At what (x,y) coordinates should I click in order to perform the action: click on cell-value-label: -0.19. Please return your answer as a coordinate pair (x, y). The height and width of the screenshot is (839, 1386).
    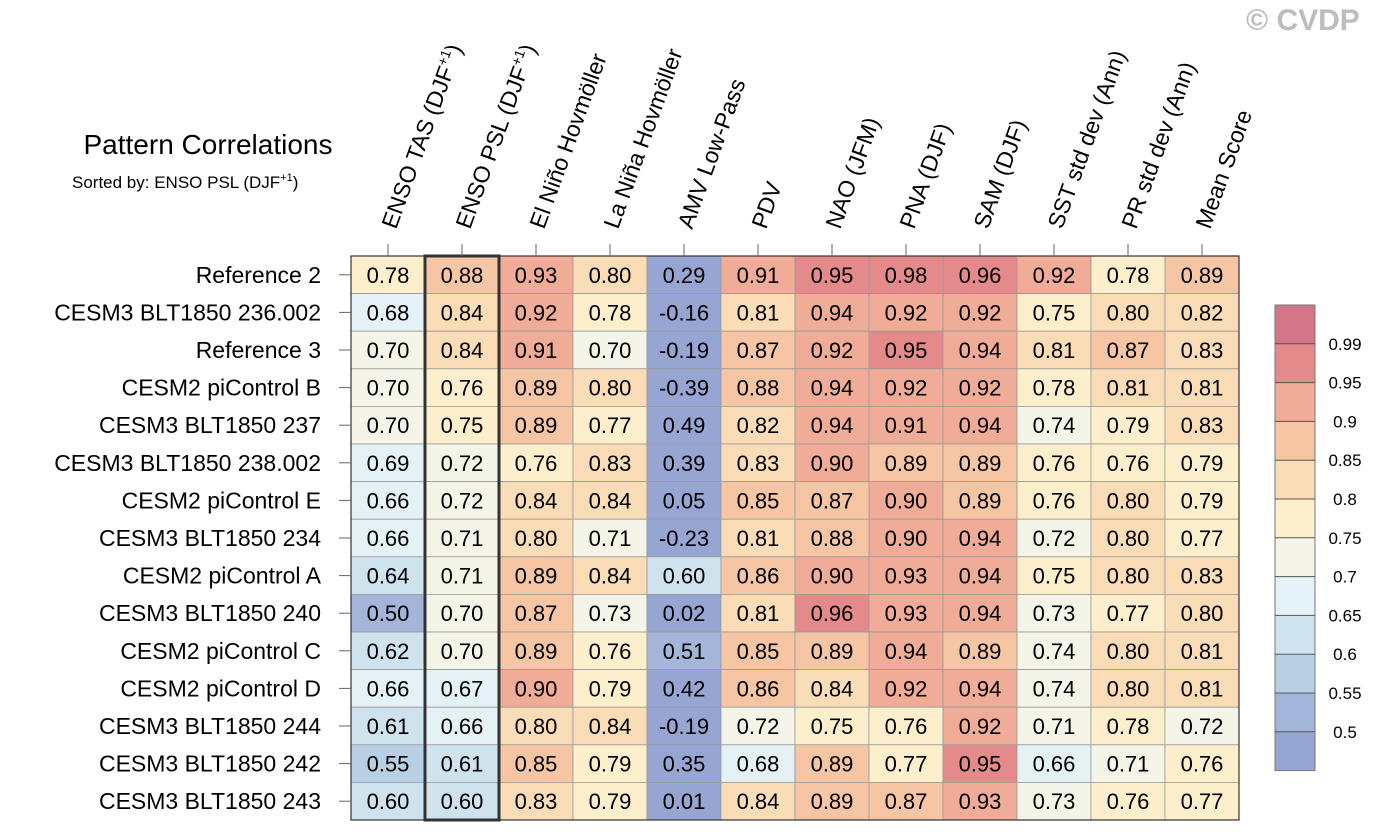
    Looking at the image, I should click on (684, 350).